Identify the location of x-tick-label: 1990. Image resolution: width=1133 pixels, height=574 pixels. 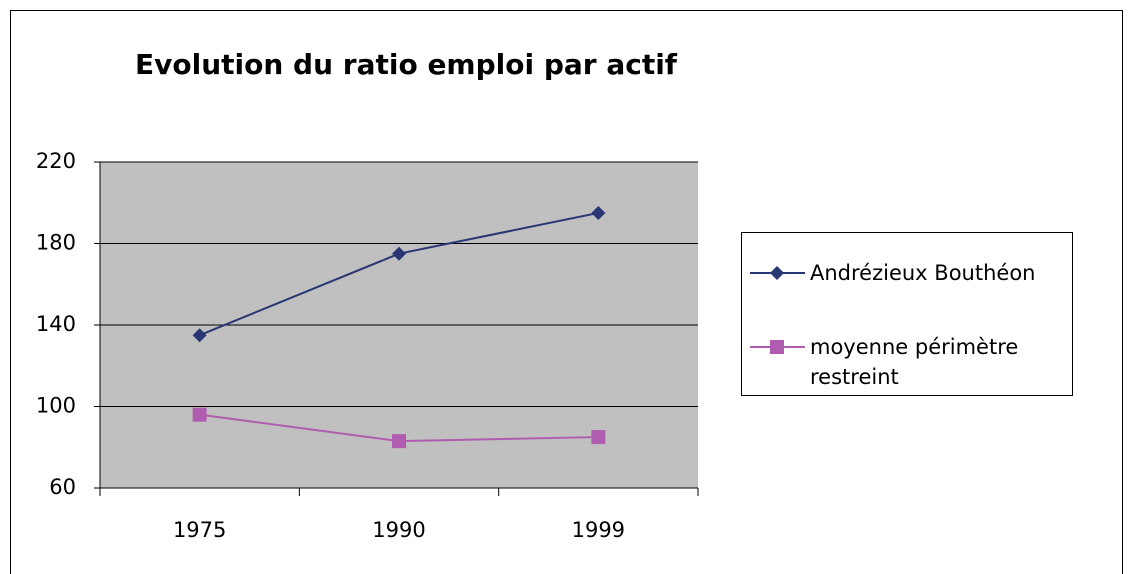
(398, 530).